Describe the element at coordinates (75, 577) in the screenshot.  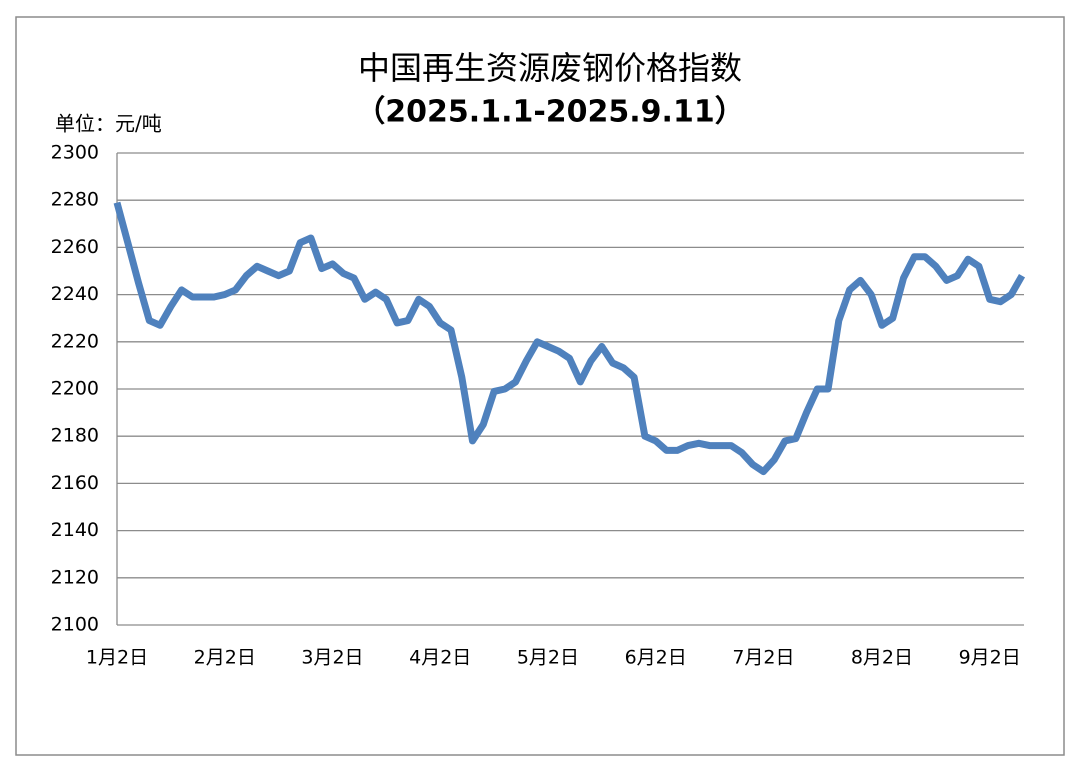
I see `y-tick-label: 2120` at that location.